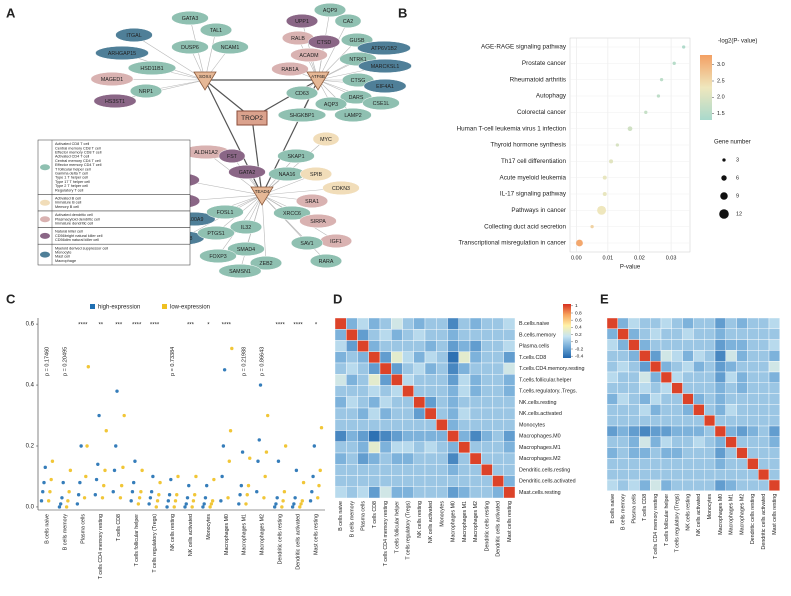 This screenshot has height=596, width=791. What do you see at coordinates (721, 514) in the screenshot?
I see `x-tick-label: Macrophages M0` at bounding box center [721, 514].